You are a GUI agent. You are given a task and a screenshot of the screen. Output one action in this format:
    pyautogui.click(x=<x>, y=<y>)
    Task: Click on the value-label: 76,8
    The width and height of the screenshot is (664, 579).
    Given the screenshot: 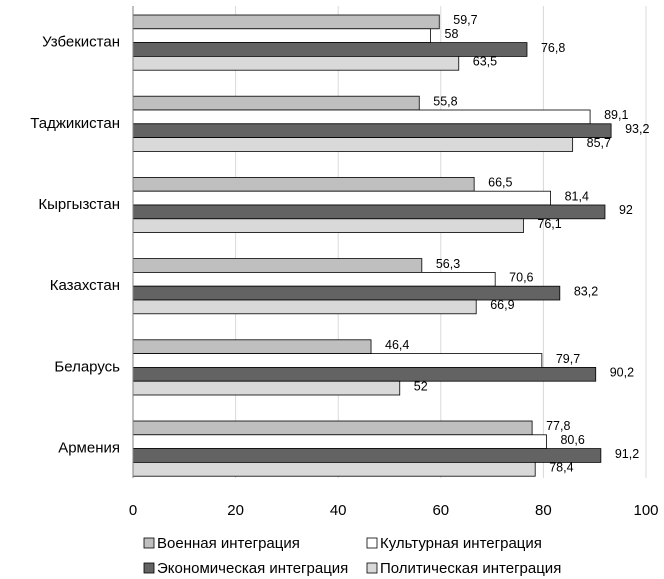 What is the action you would take?
    pyautogui.click(x=553, y=48)
    